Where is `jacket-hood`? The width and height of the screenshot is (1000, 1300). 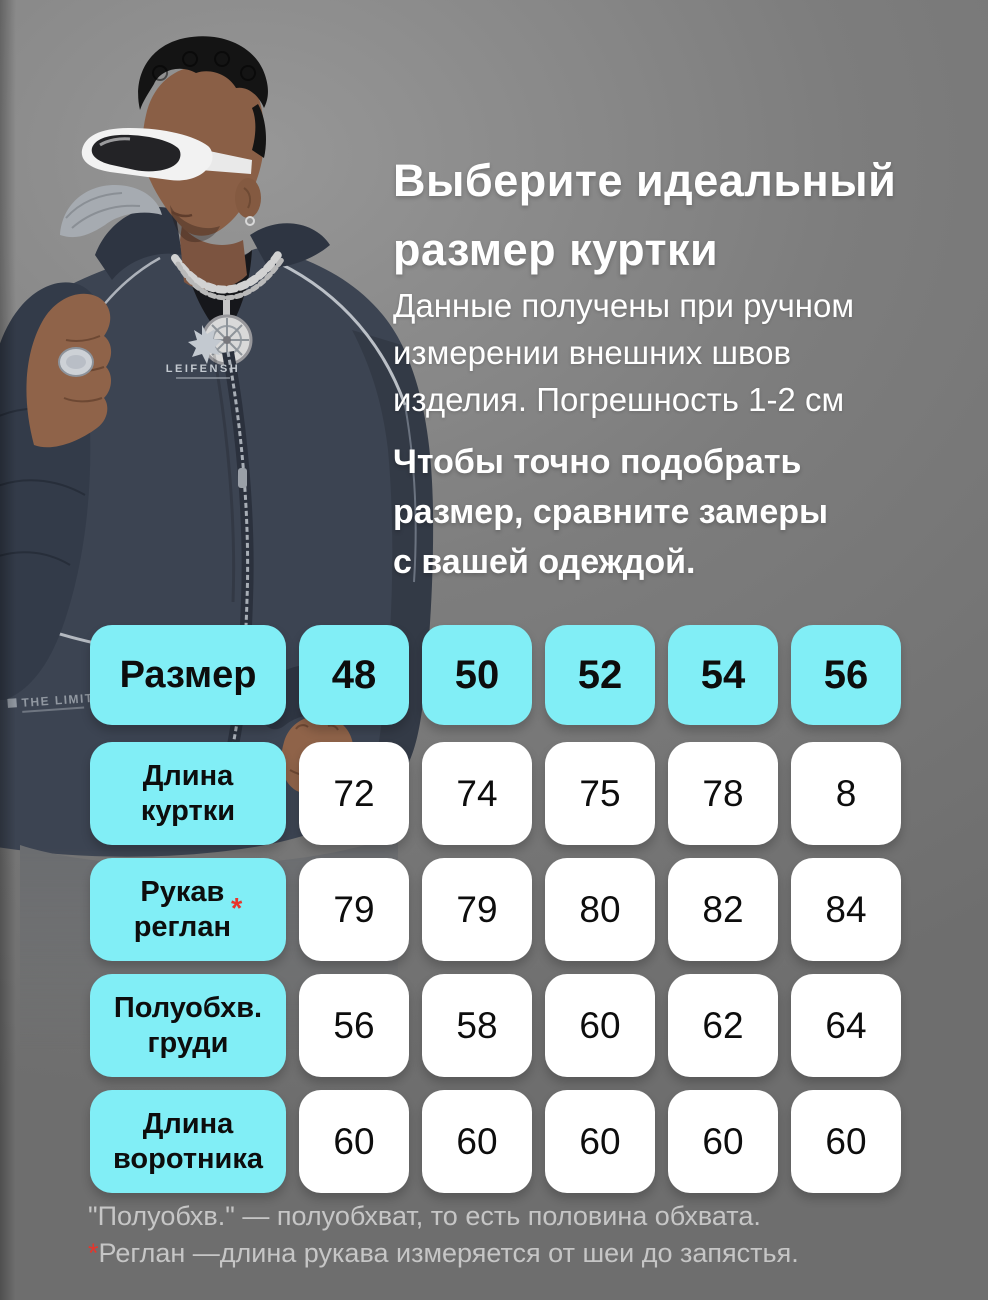 jacket-hood is located at coordinates (195, 232).